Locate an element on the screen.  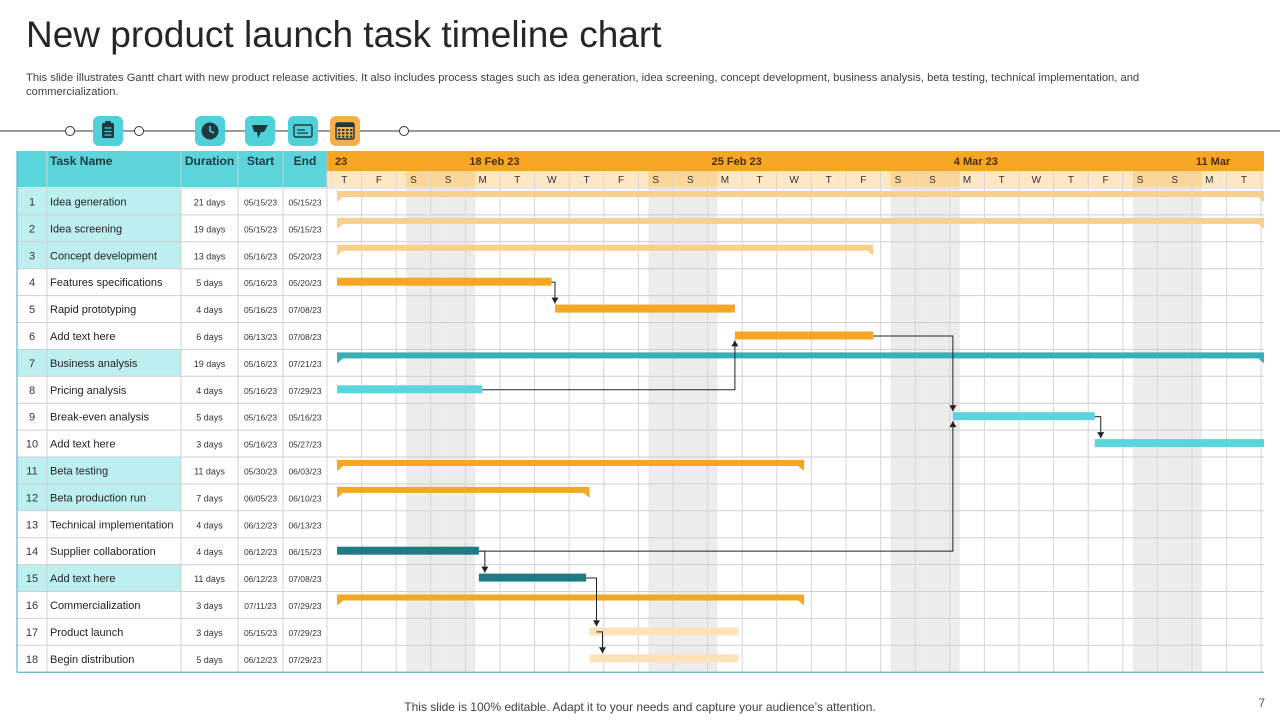
flag-icon is located at coordinates (260, 131).